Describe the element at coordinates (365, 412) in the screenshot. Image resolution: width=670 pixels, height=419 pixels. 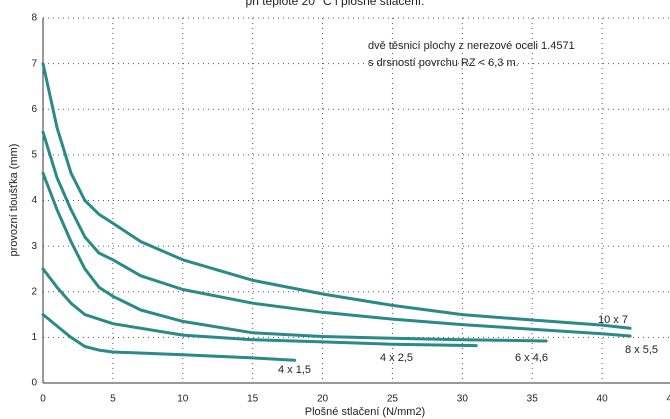
I see `x-axis-label: Plošné stlačení (N/mm2)` at that location.